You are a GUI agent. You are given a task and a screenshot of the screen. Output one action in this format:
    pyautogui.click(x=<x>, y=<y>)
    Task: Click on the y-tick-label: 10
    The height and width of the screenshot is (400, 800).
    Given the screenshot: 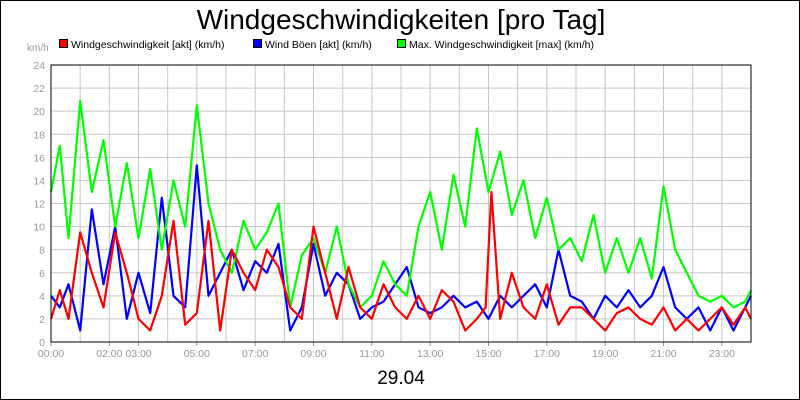 What is the action you would take?
    pyautogui.click(x=39, y=228)
    